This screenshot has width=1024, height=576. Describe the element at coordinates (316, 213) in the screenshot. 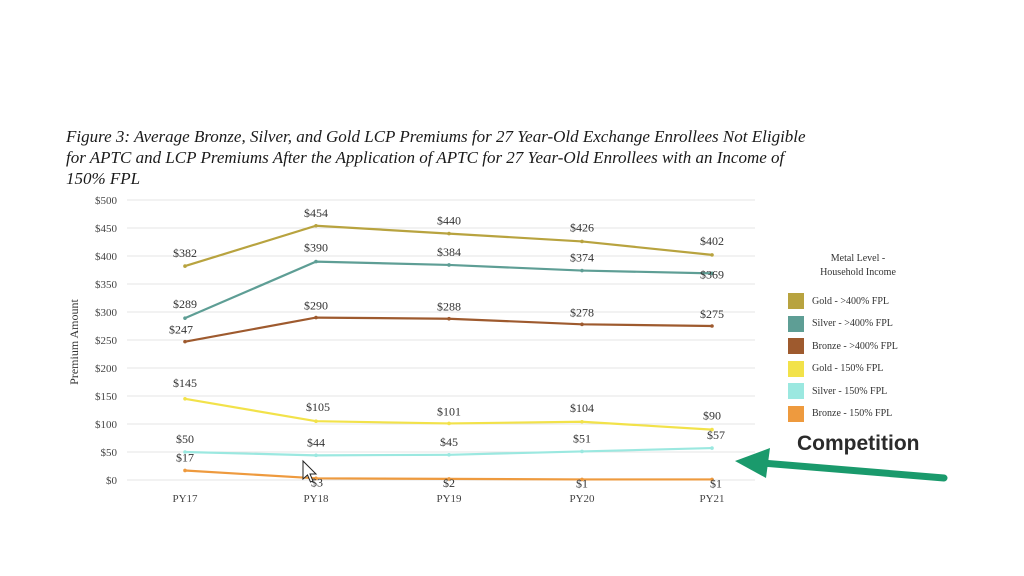

I see `data-label: $454` at that location.